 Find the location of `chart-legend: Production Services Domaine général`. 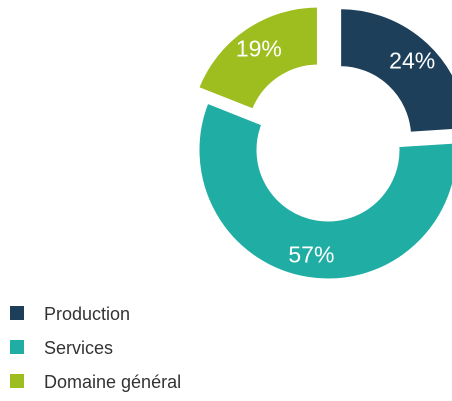

chart-legend: Production Services Domaine général is located at coordinates (95, 348).